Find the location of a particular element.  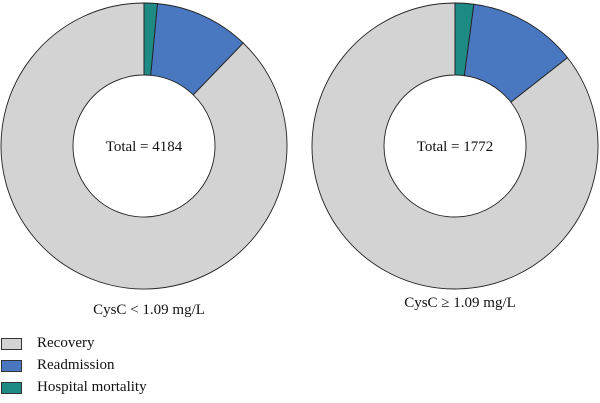

legend-swatch-recovery is located at coordinates (11, 344).